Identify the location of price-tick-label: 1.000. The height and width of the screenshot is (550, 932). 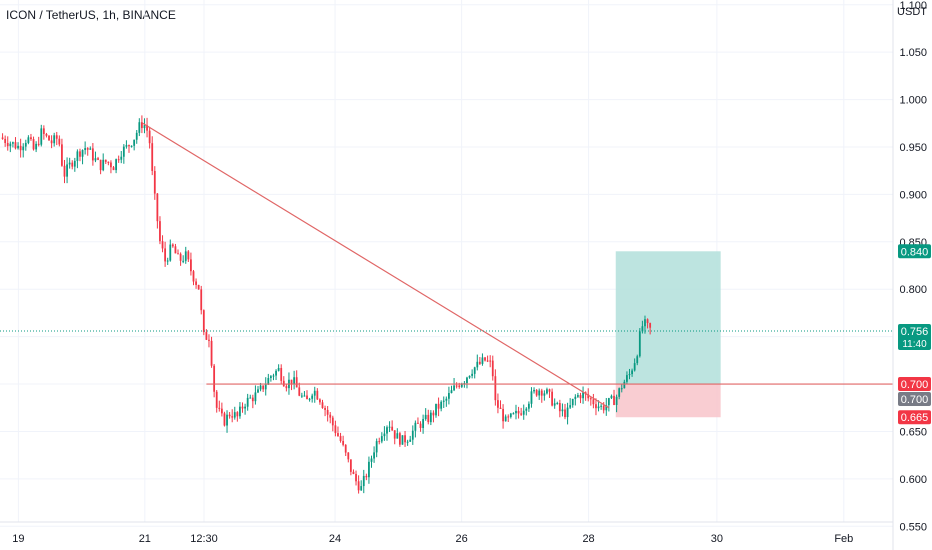
(913, 101).